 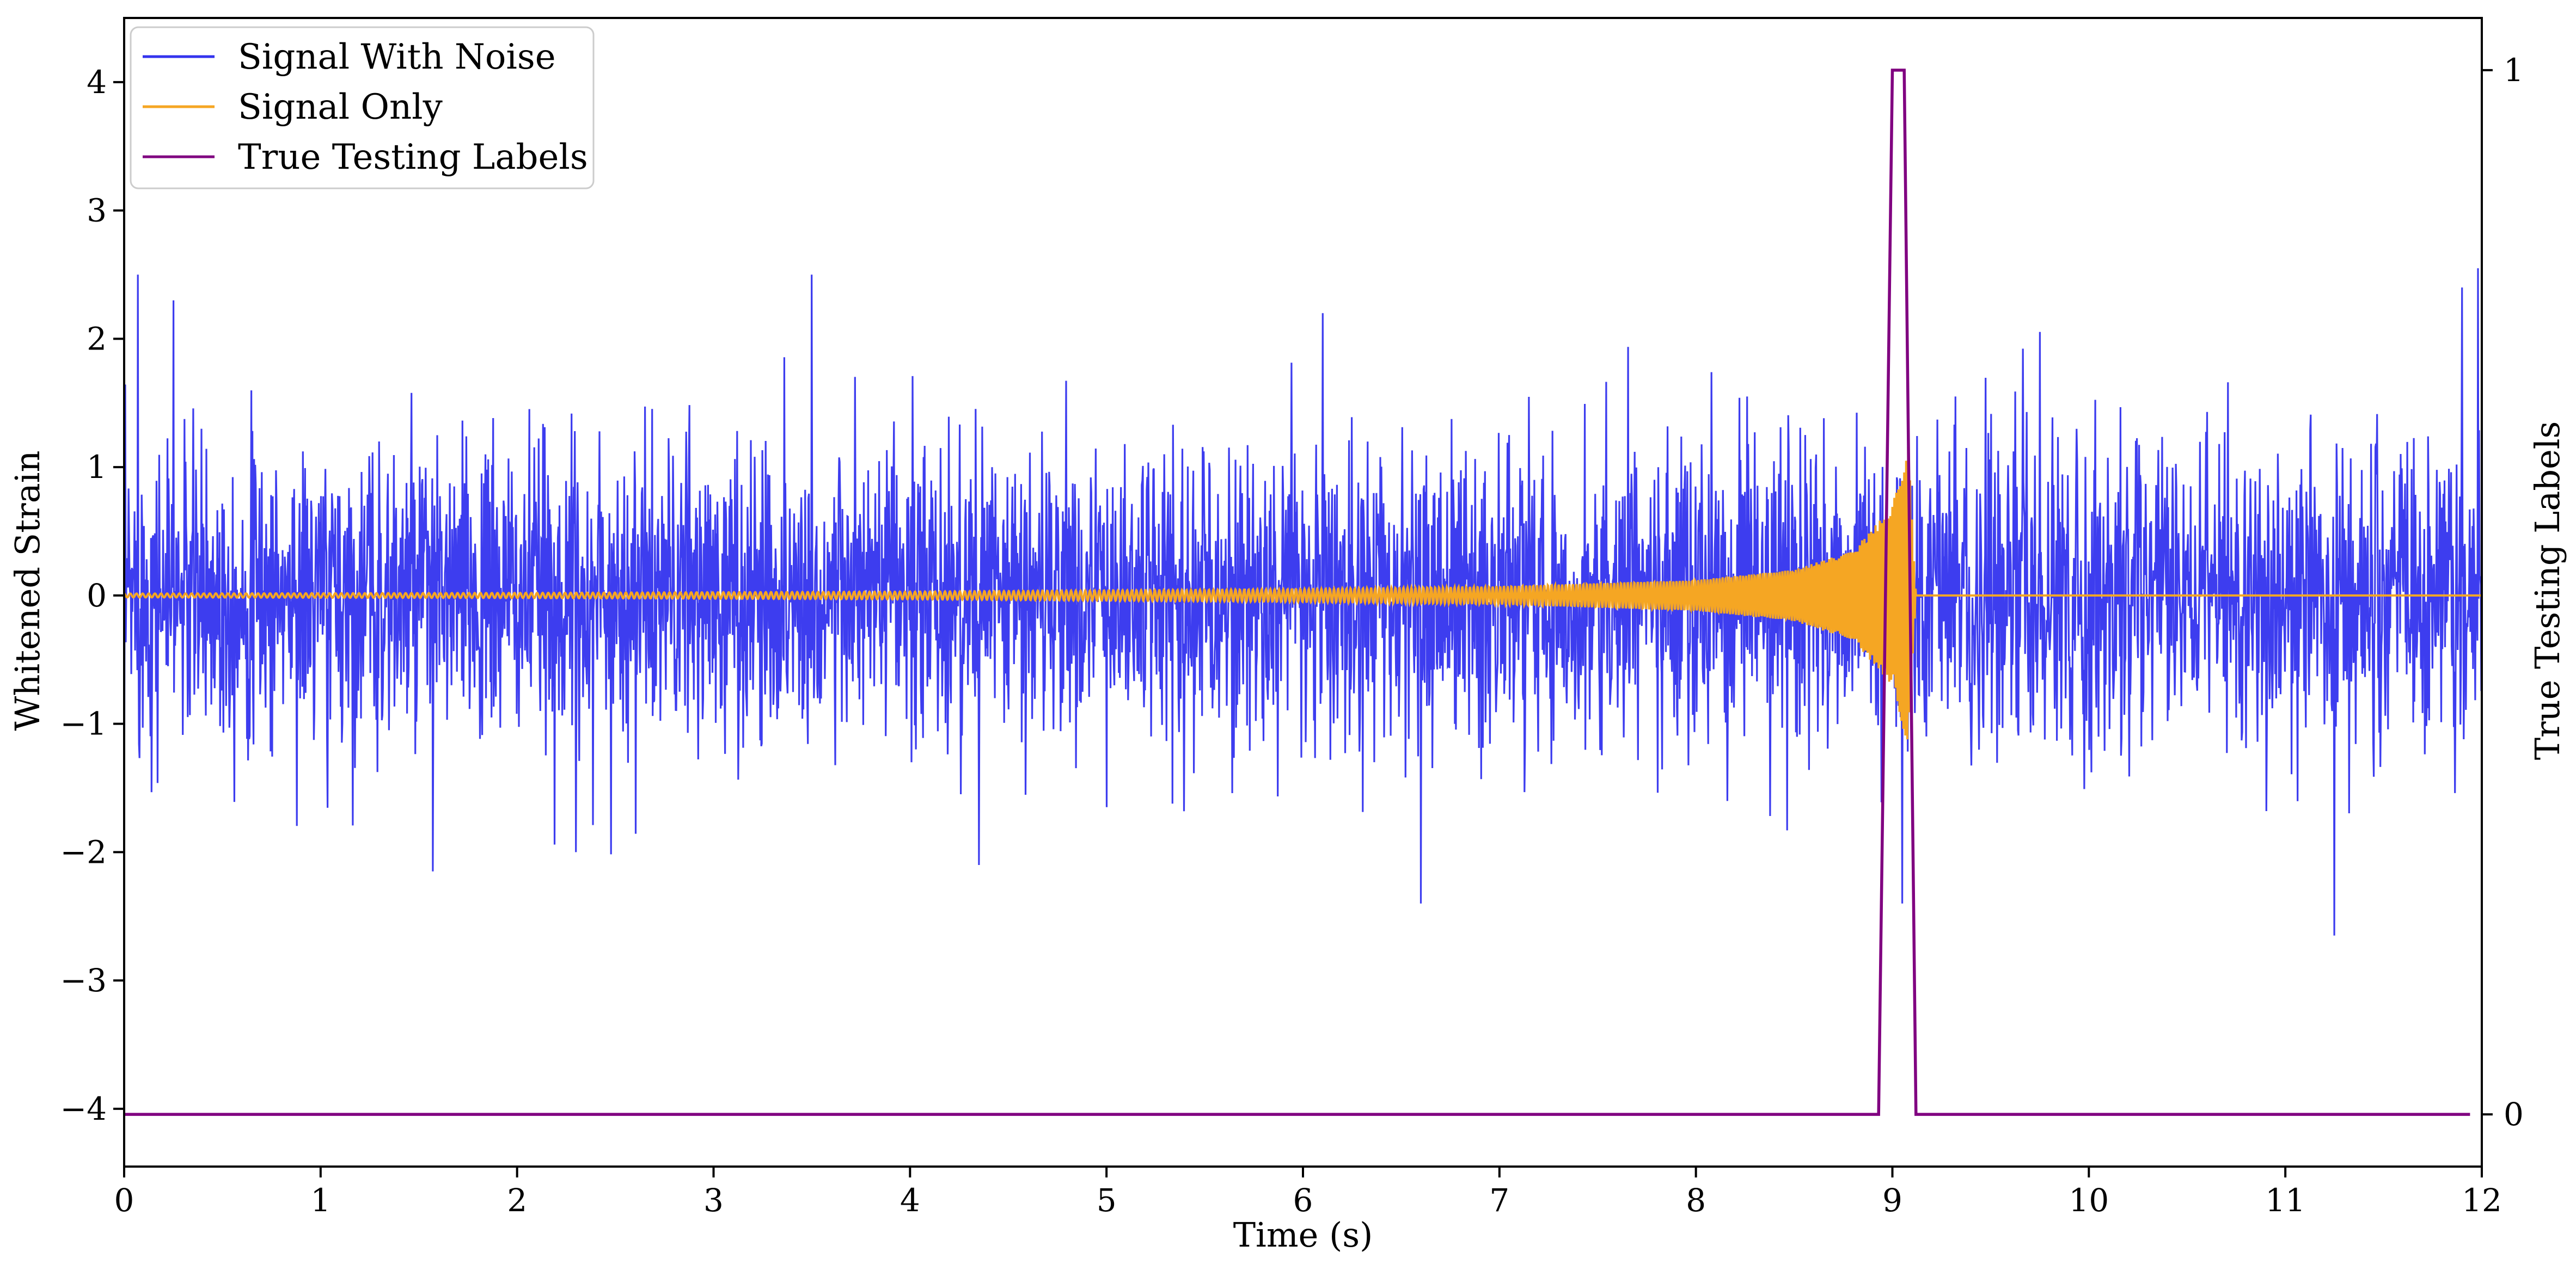 What do you see at coordinates (97, 338) in the screenshot?
I see `y-tick-label: 2` at bounding box center [97, 338].